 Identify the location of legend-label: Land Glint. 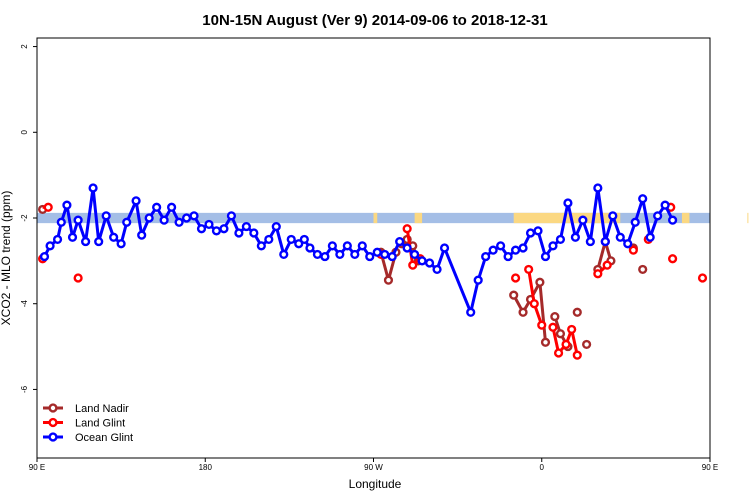
(100, 424).